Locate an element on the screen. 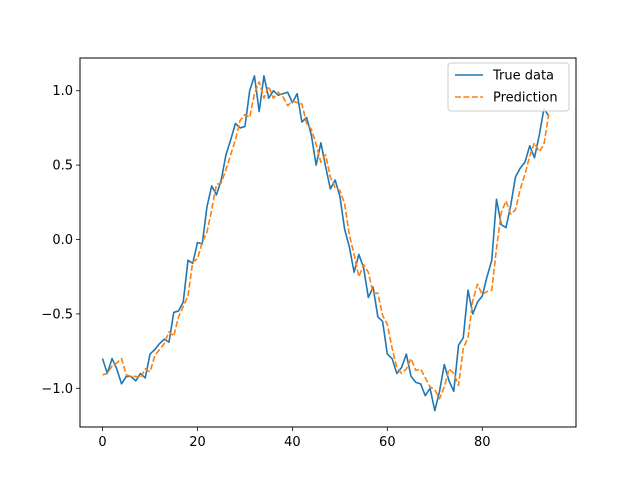  x-axis: 0 20 40 60 80 is located at coordinates (294, 438).